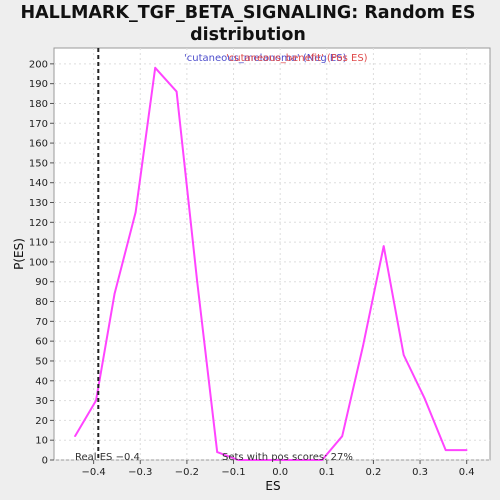 This screenshot has height=500, width=500. Describe the element at coordinates (41, 342) in the screenshot. I see `y-tick-label: 60` at that location.